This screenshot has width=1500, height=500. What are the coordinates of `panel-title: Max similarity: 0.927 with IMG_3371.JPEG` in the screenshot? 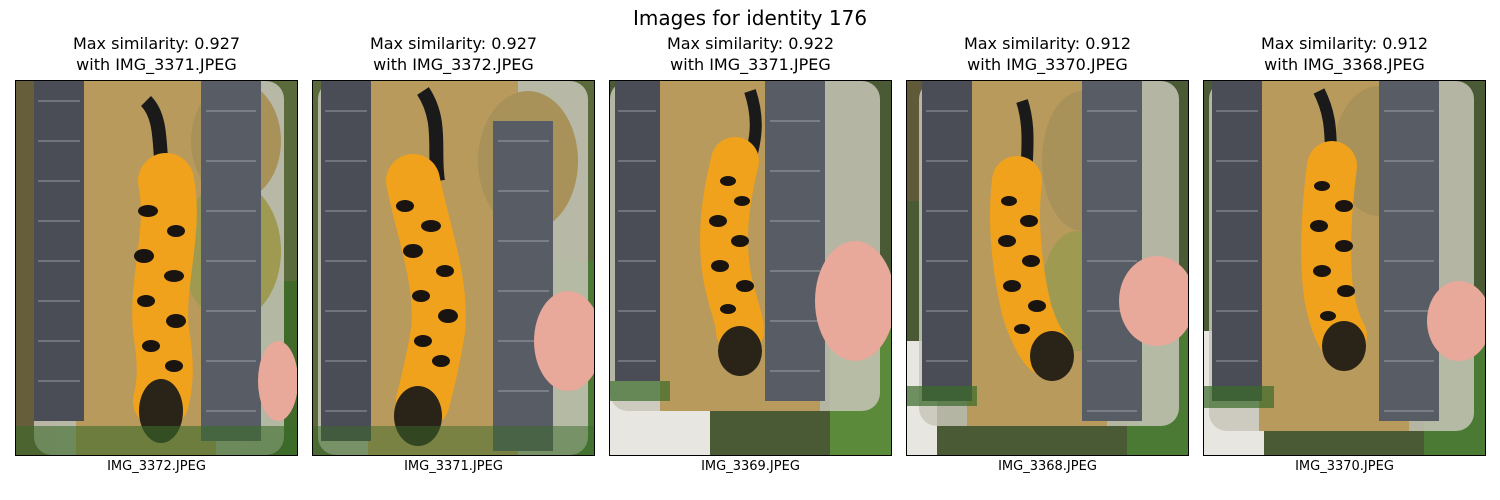 It's located at (156, 55).